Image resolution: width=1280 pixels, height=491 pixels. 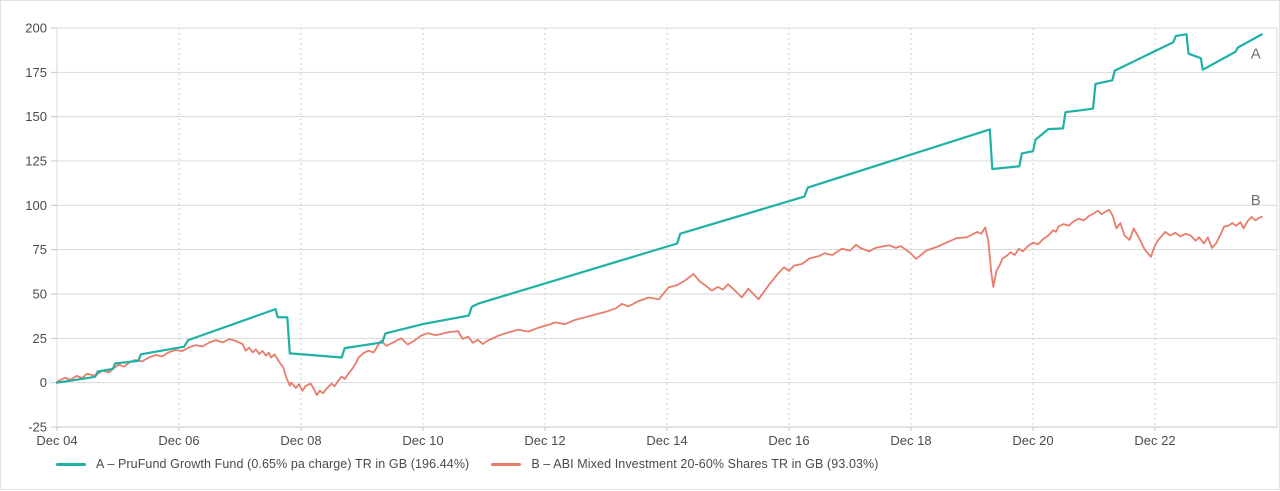 What do you see at coordinates (1256, 53) in the screenshot?
I see `series-end-label-a: A` at bounding box center [1256, 53].